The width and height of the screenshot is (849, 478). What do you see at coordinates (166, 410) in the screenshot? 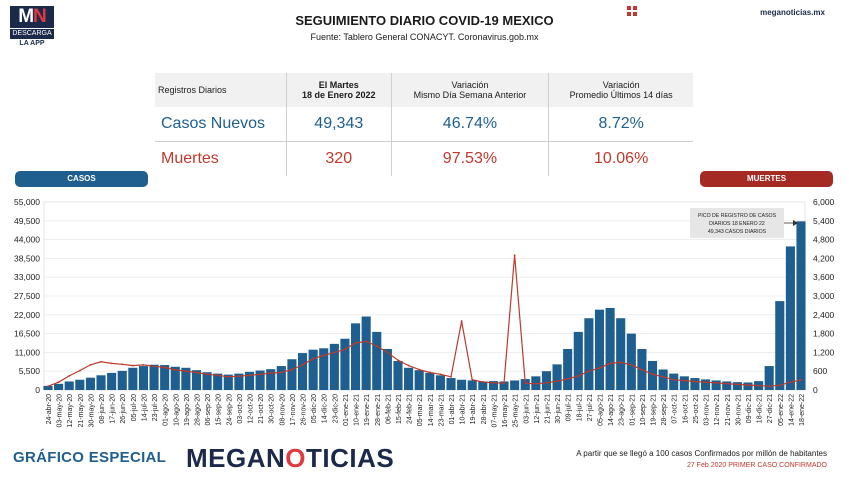
I see `x-tick-label: 01-ago-20` at bounding box center [166, 410].